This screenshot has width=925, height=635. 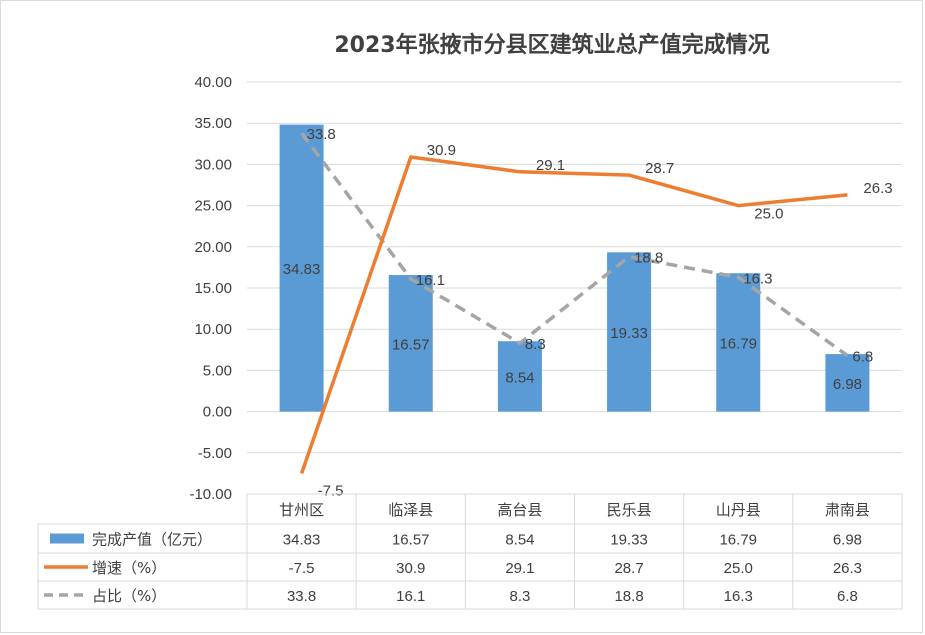 I want to click on y-tick-label: 15.00, so click(x=213, y=288).